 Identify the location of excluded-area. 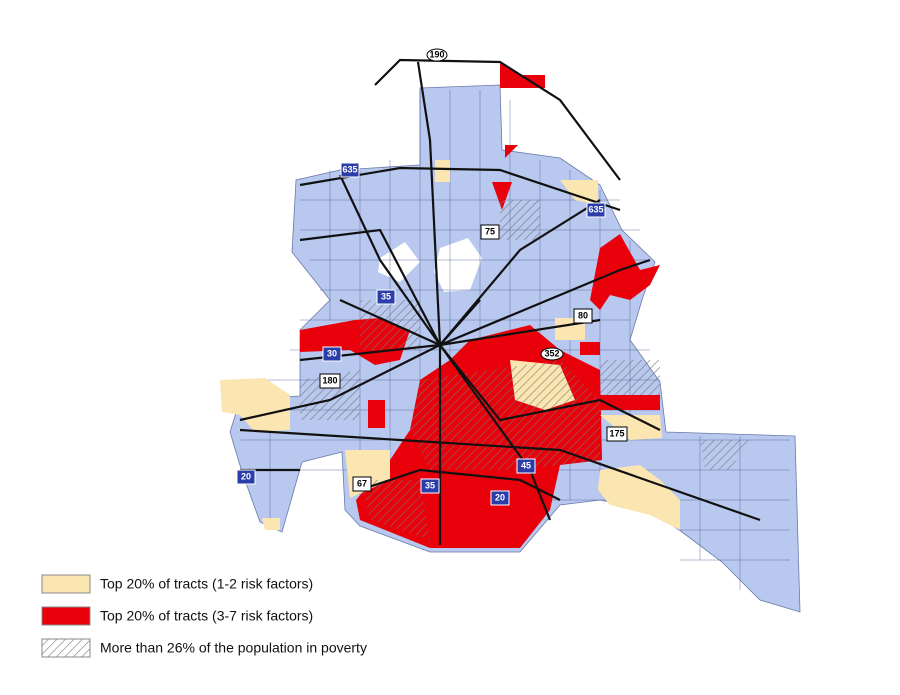
(458, 265).